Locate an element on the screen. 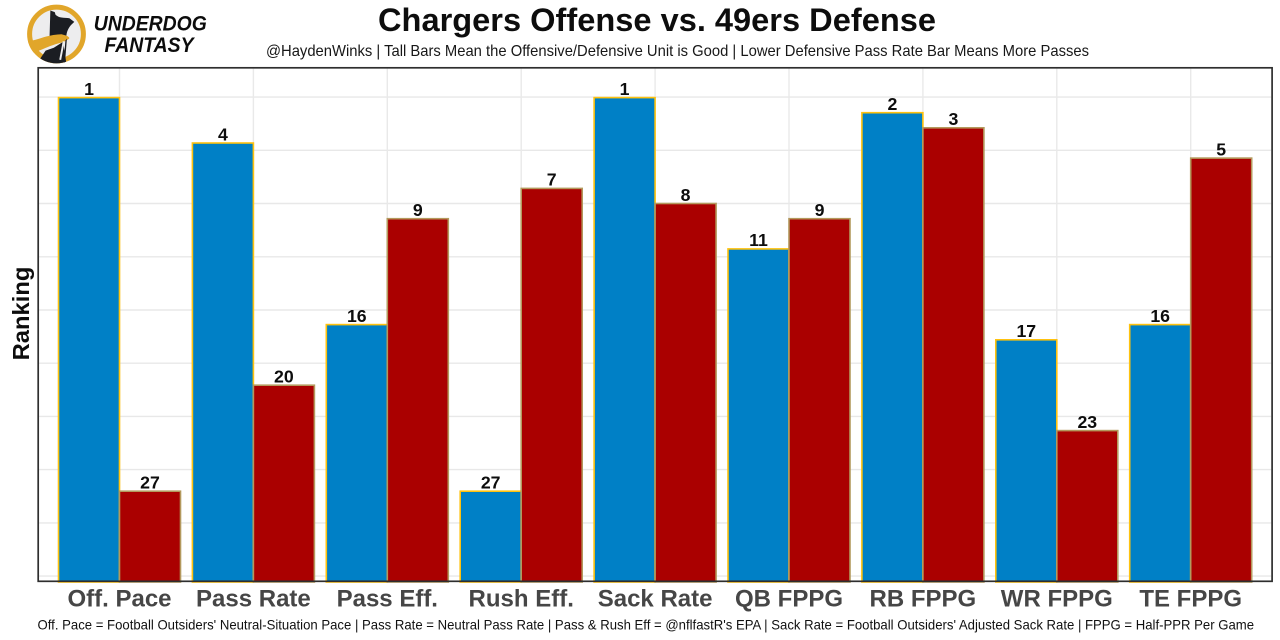 This screenshot has width=1280, height=640. svg-text: Rush Eff. is located at coordinates (521, 599).